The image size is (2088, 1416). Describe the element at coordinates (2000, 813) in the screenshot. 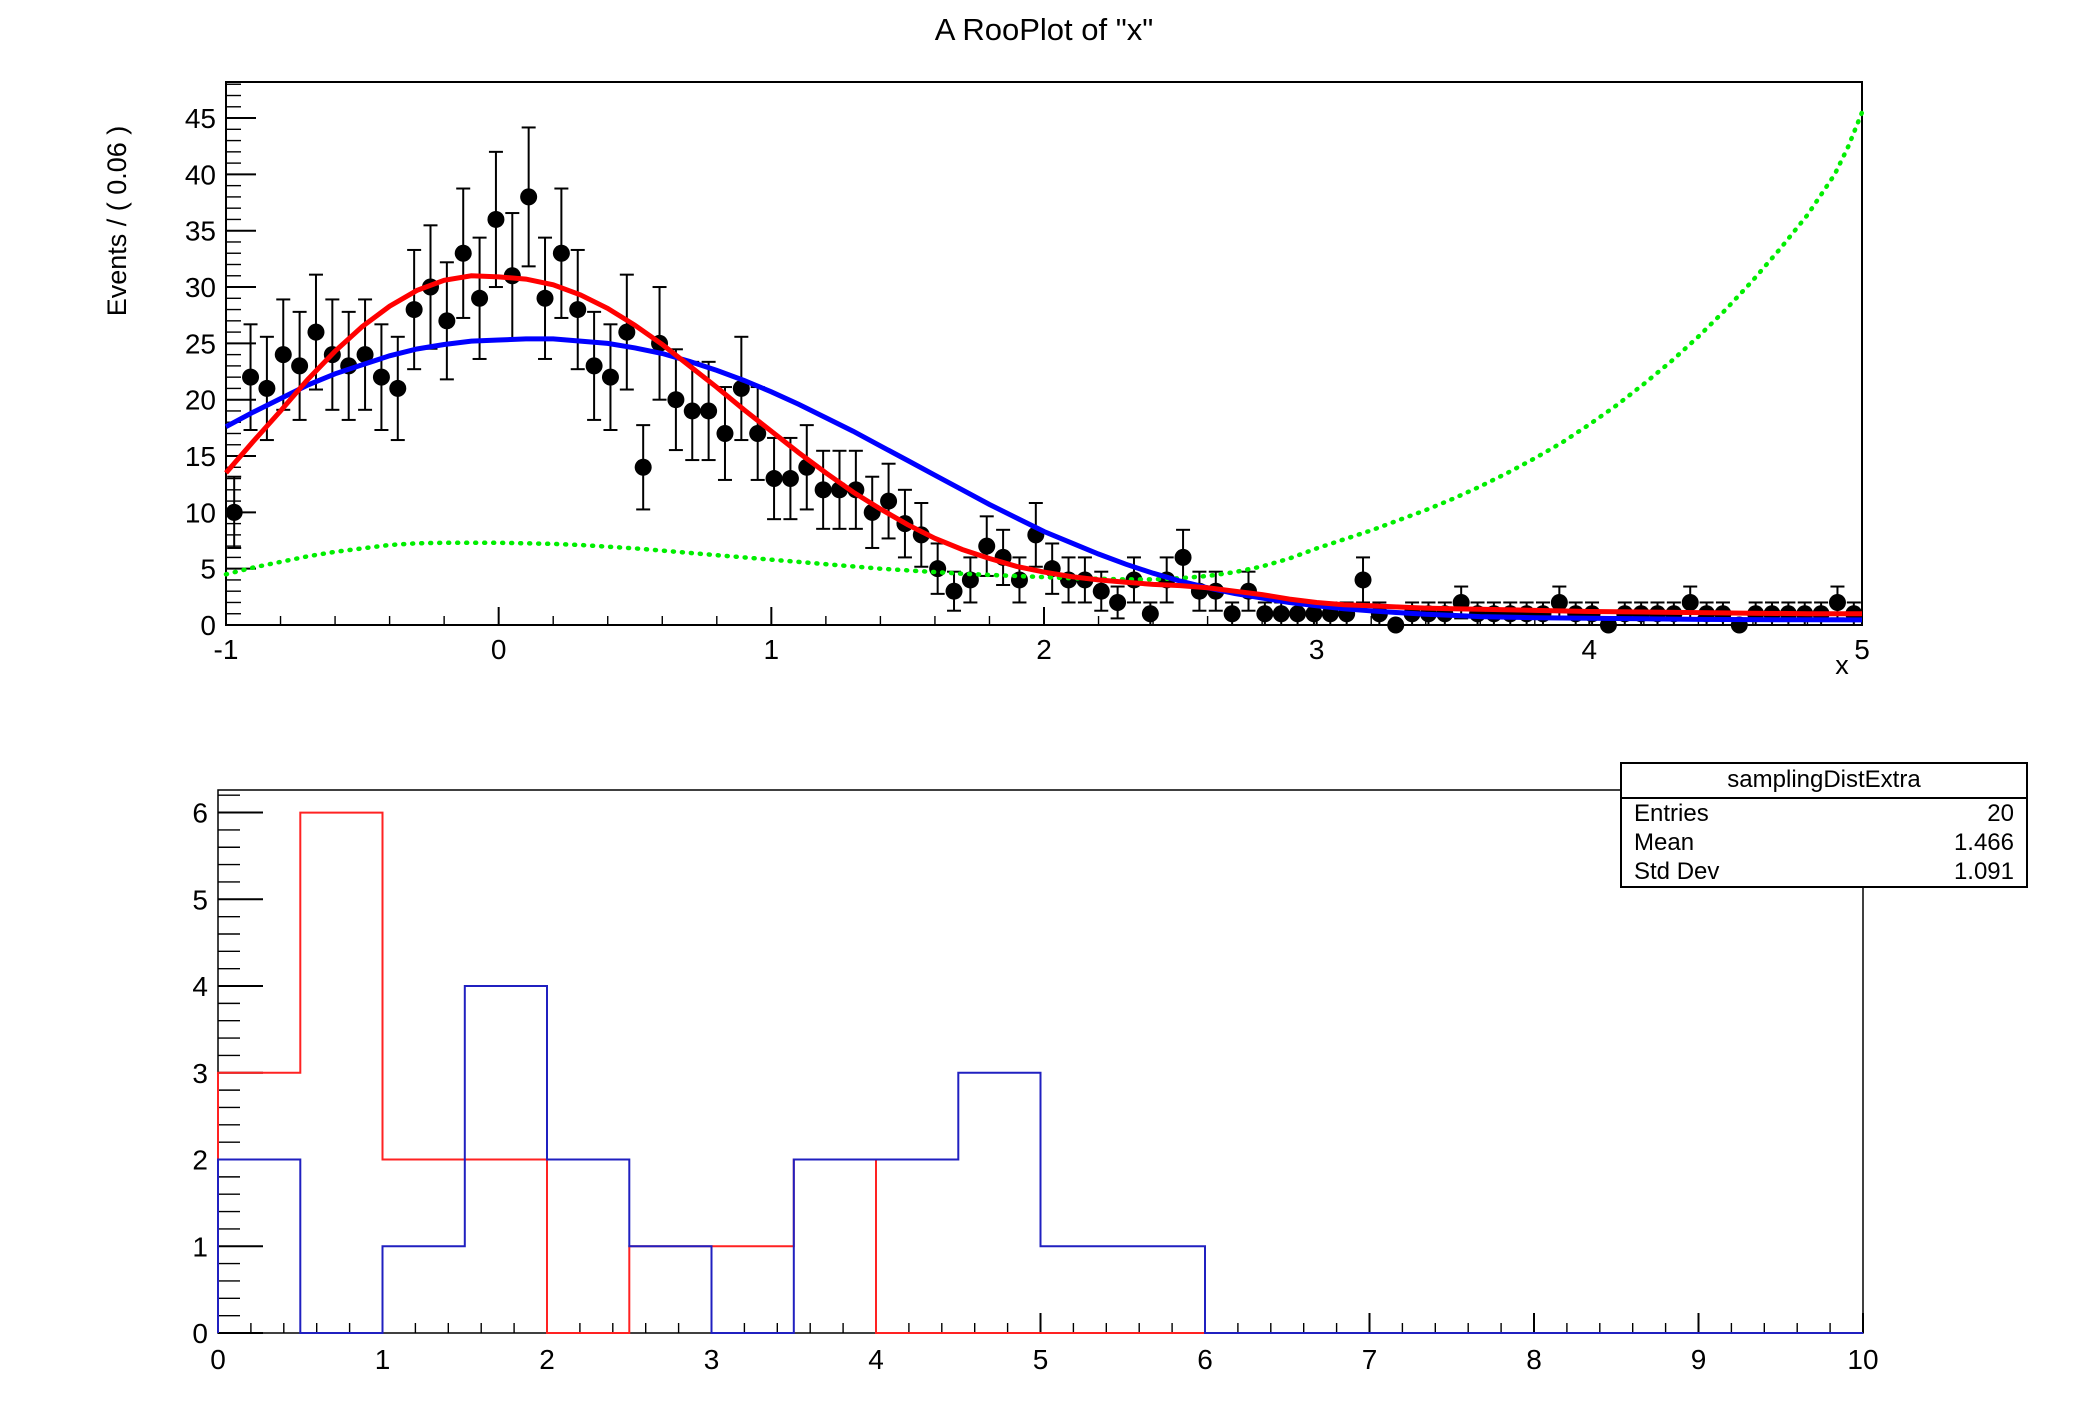

I see `stats-value: 20` at that location.